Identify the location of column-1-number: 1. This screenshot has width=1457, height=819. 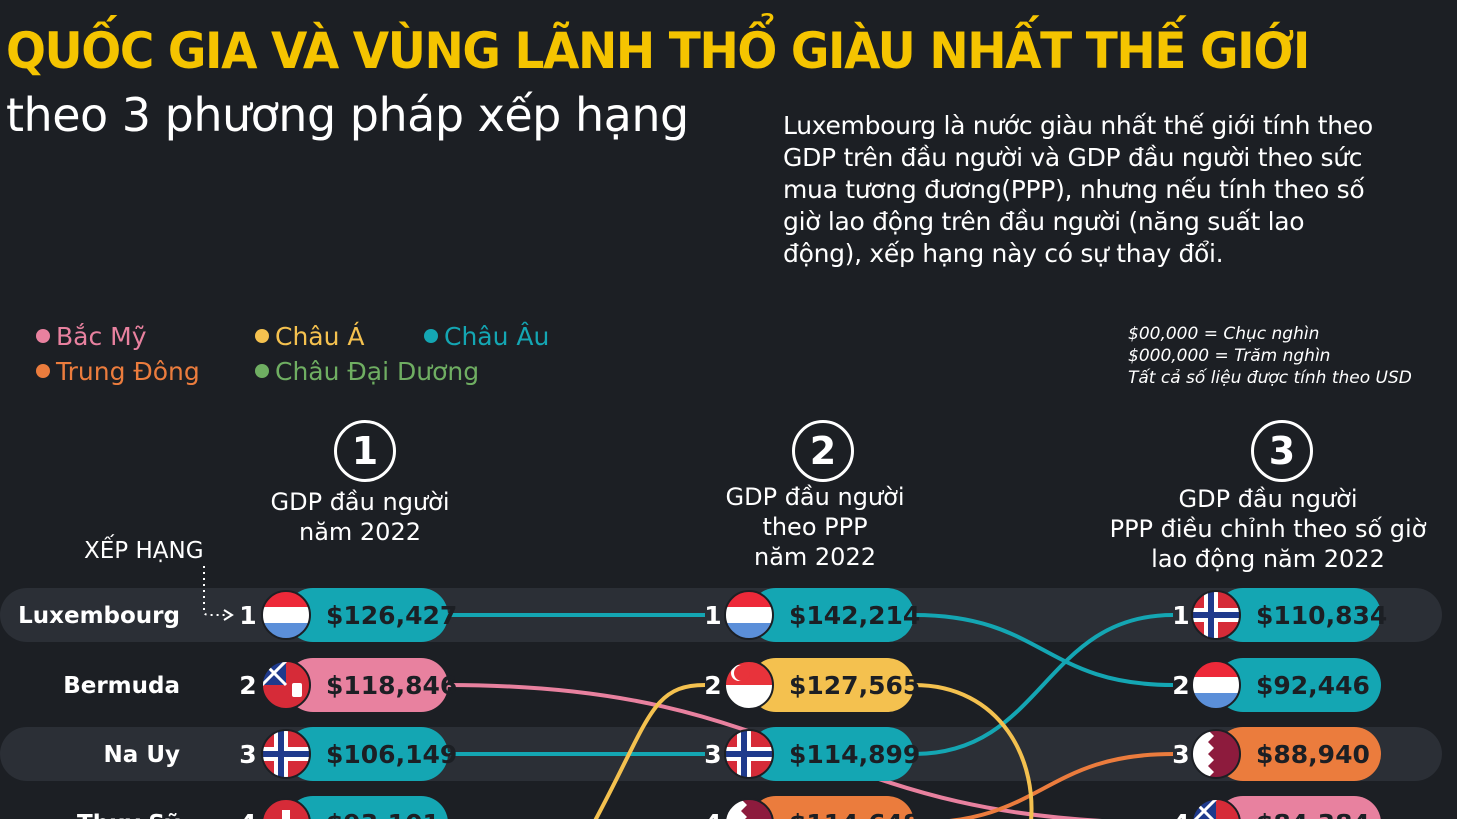
(365, 451).